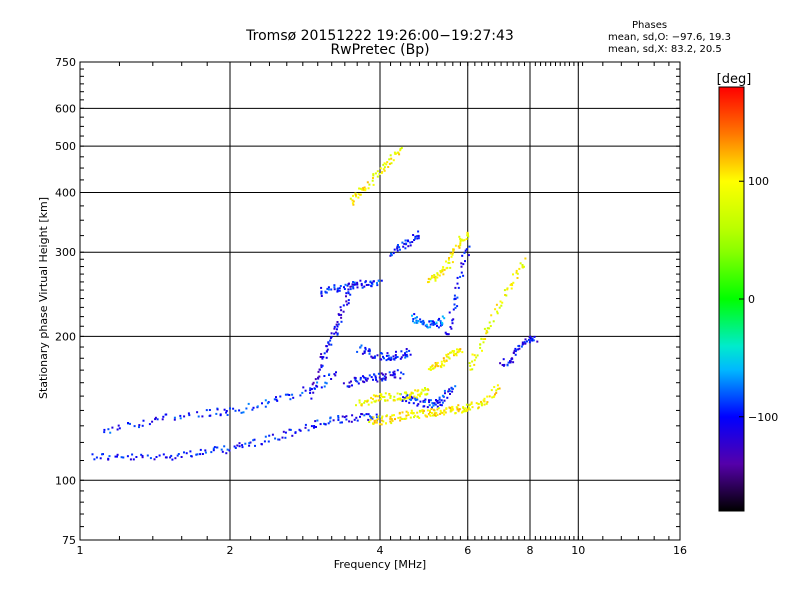  I want to click on y-tick-label: 750, so click(65, 62).